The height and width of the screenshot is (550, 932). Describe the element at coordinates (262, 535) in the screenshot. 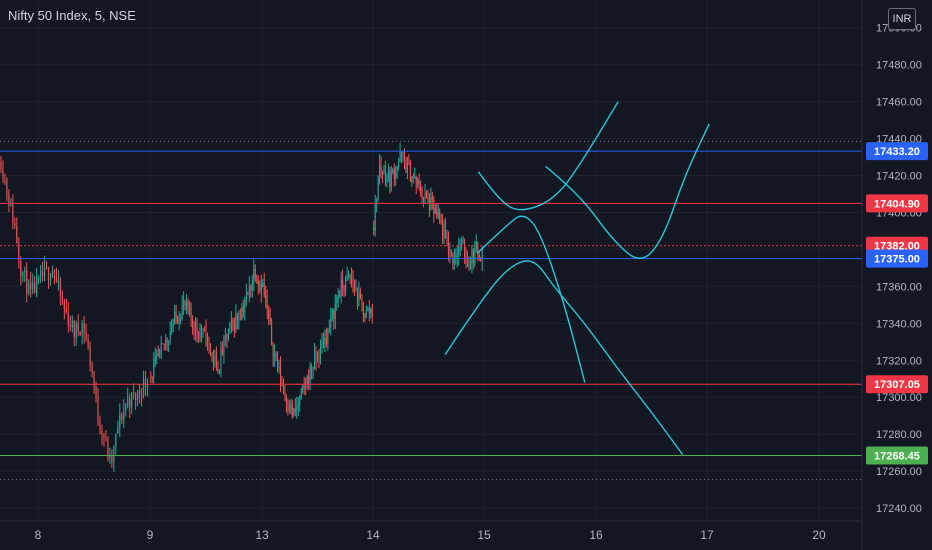

I see `x-tick-label: 13` at that location.